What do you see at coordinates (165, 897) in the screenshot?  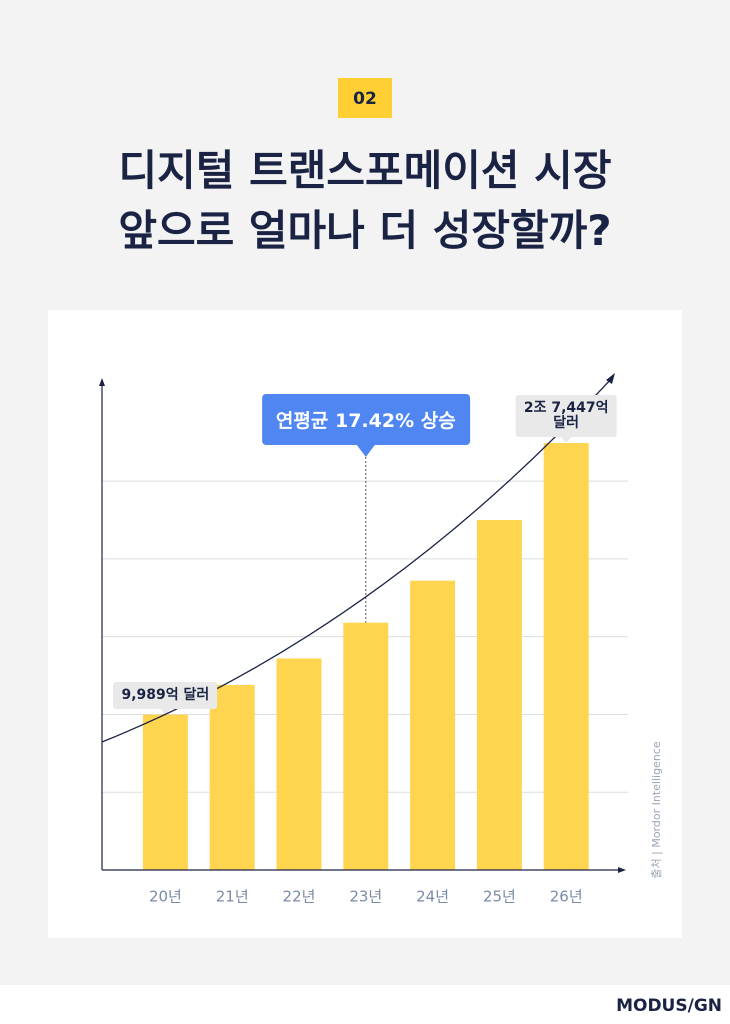 I see `x-tick-label: 20년` at bounding box center [165, 897].